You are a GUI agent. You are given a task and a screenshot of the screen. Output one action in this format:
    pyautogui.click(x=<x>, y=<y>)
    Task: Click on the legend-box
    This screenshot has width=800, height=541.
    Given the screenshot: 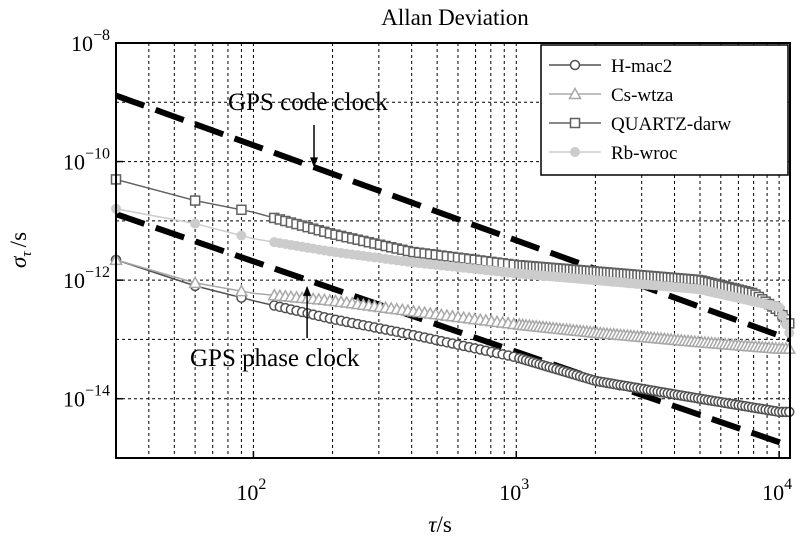 What is the action you would take?
    pyautogui.click(x=664, y=110)
    